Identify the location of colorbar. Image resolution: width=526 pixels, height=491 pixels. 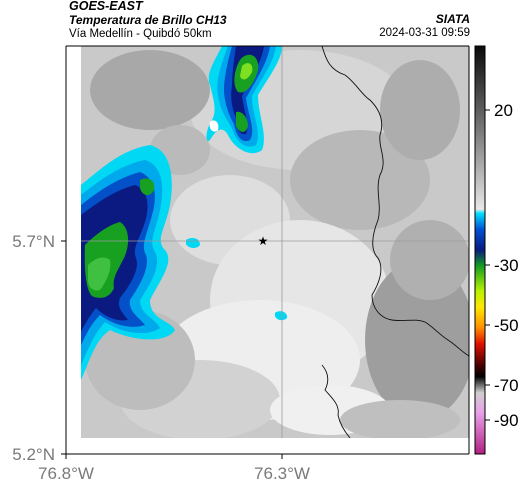
(480, 250).